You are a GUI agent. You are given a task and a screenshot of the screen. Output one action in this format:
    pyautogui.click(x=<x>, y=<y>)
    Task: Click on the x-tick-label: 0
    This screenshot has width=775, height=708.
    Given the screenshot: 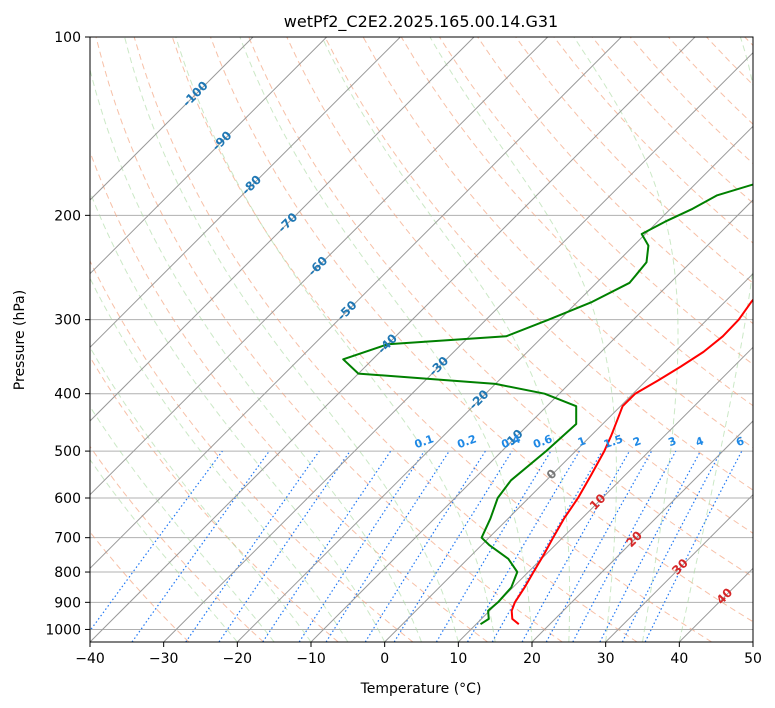 What is the action you would take?
    pyautogui.click(x=384, y=659)
    